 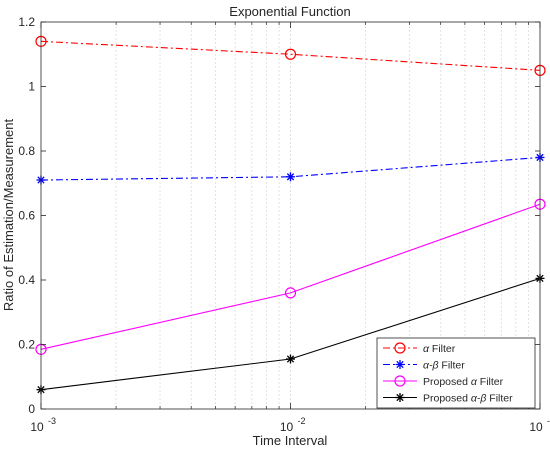 I want to click on legend-item-proposed-alpha: Proposed α Filter, so click(x=443, y=381).